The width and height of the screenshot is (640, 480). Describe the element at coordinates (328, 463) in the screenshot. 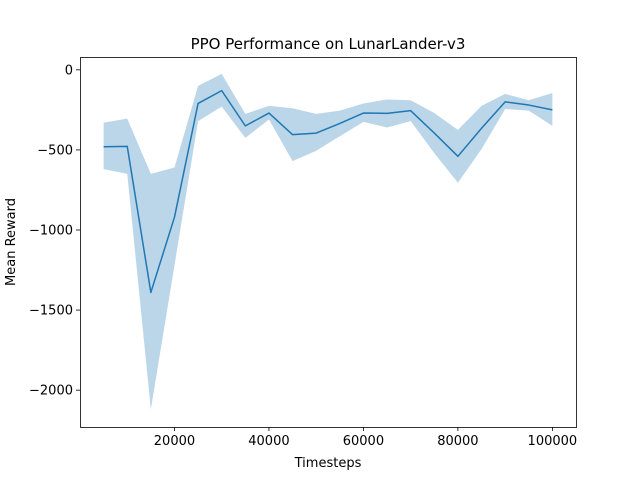

I see `x-axis-label: Timesteps` at that location.